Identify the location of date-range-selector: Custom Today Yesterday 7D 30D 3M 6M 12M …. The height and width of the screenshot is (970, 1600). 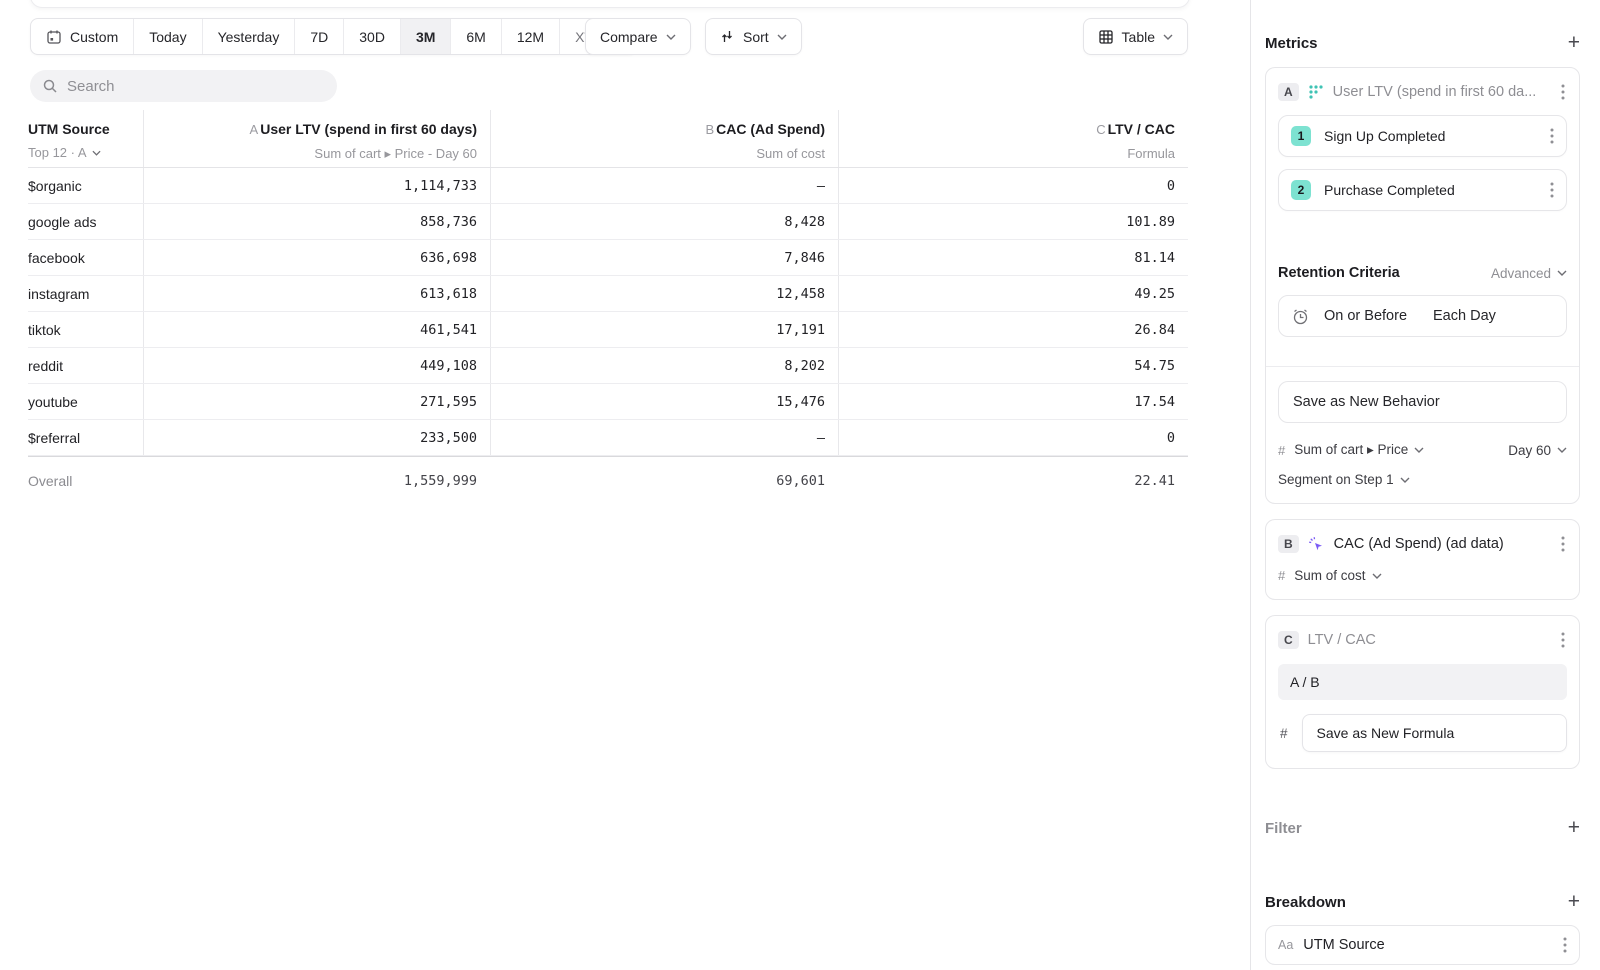
(334, 36).